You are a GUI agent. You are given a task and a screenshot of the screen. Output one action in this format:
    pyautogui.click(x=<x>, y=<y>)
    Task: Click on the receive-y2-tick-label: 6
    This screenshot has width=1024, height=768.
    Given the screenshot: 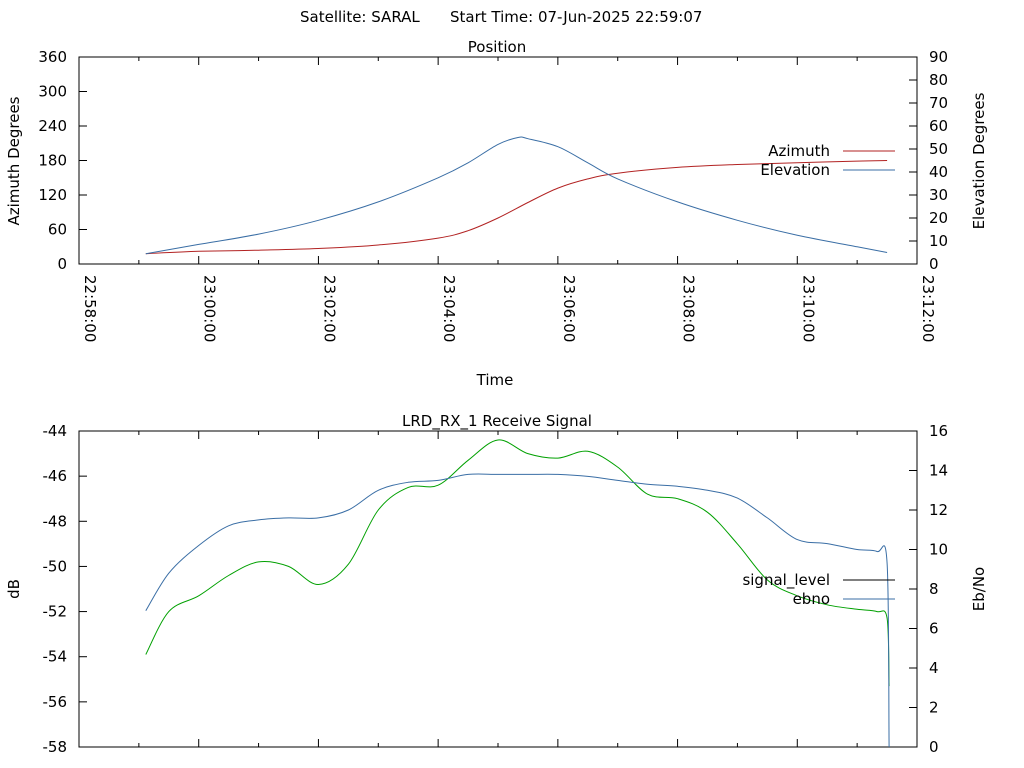 What is the action you would take?
    pyautogui.click(x=934, y=629)
    